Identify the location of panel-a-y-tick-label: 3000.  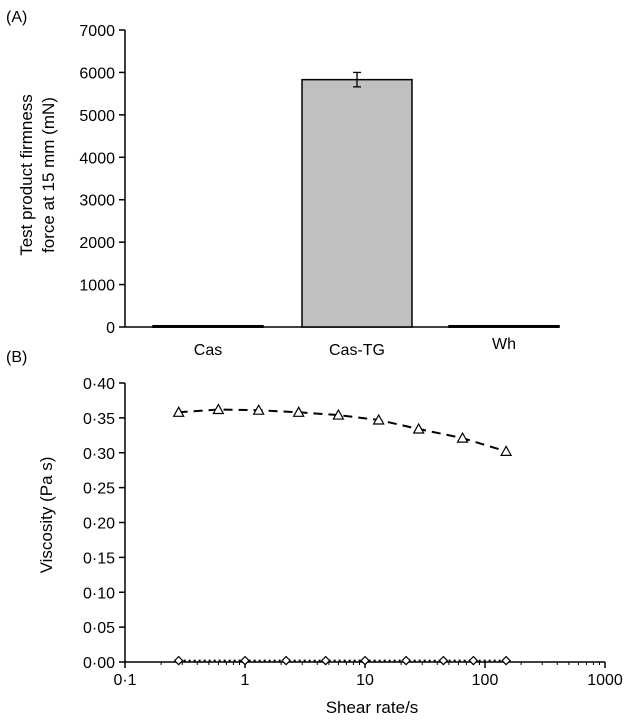
(97, 201).